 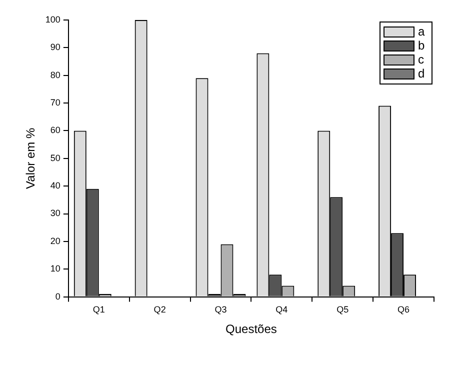 What do you see at coordinates (160, 309) in the screenshot?
I see `x-tick-label: Q2` at bounding box center [160, 309].